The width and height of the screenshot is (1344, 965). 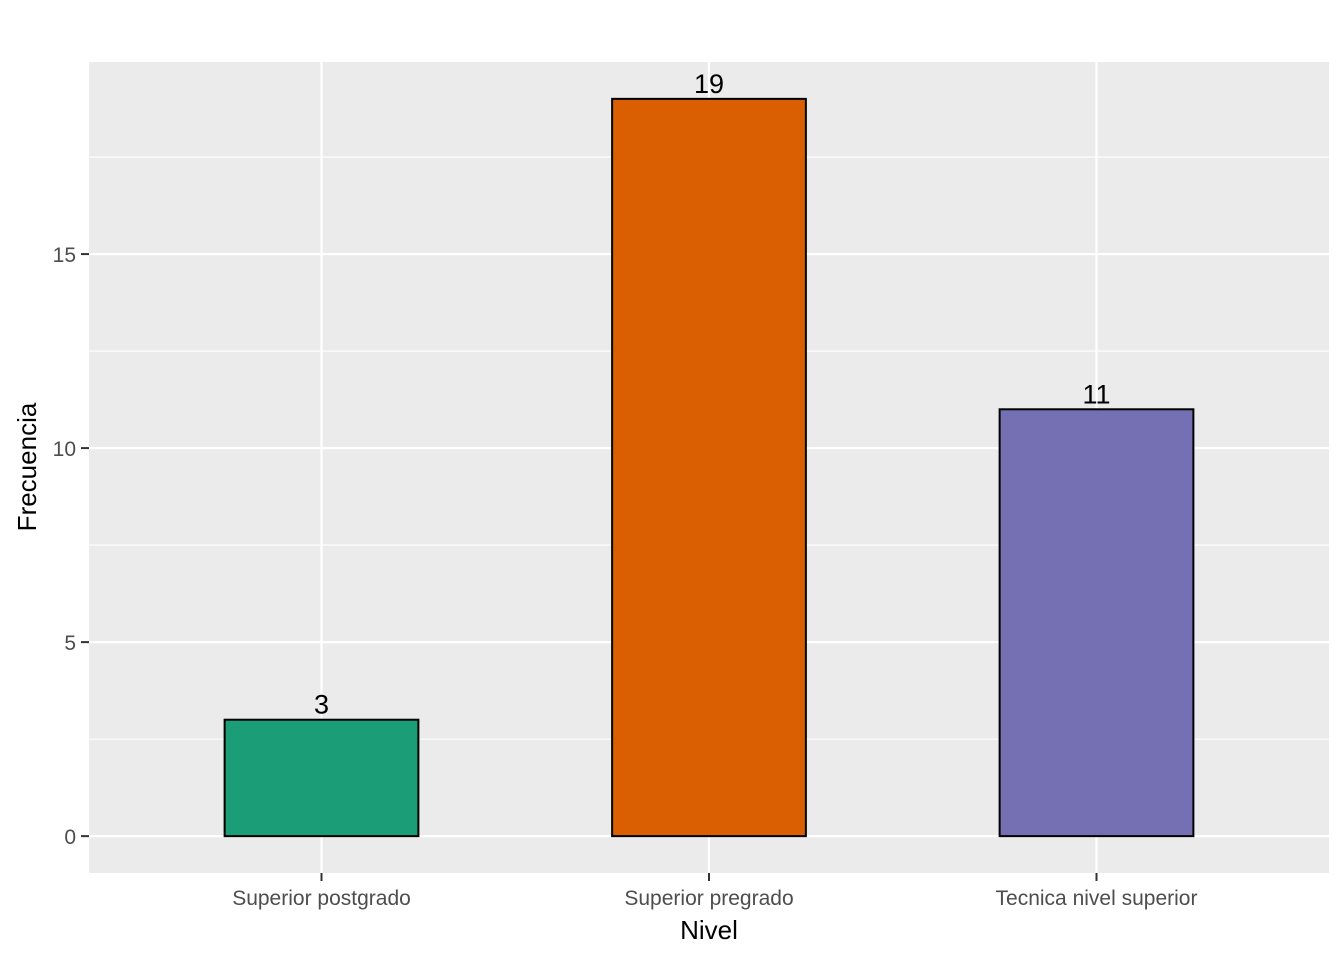 I want to click on x-tick-label: Superior postgrado, so click(x=321, y=898).